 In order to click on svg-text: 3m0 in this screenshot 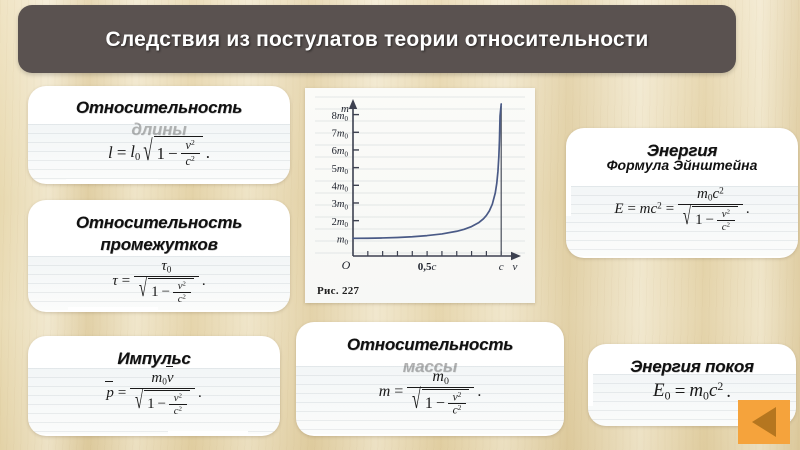, I will do `click(340, 205)`.